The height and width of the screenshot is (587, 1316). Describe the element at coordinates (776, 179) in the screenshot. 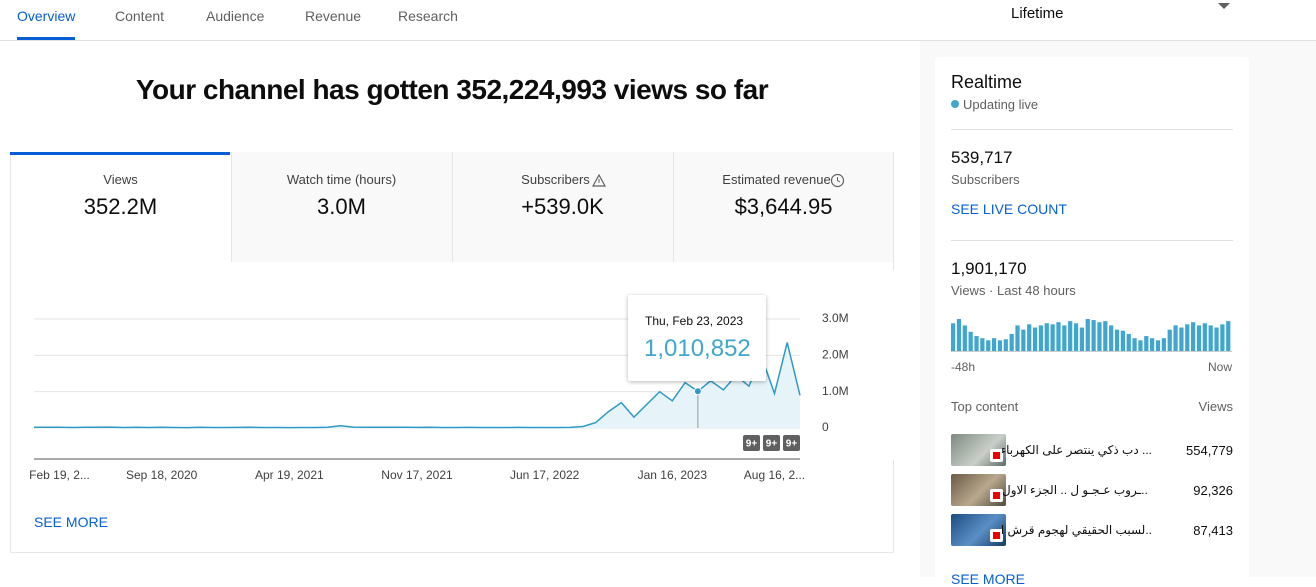

I see `metric-label: Estimated revenue` at that location.